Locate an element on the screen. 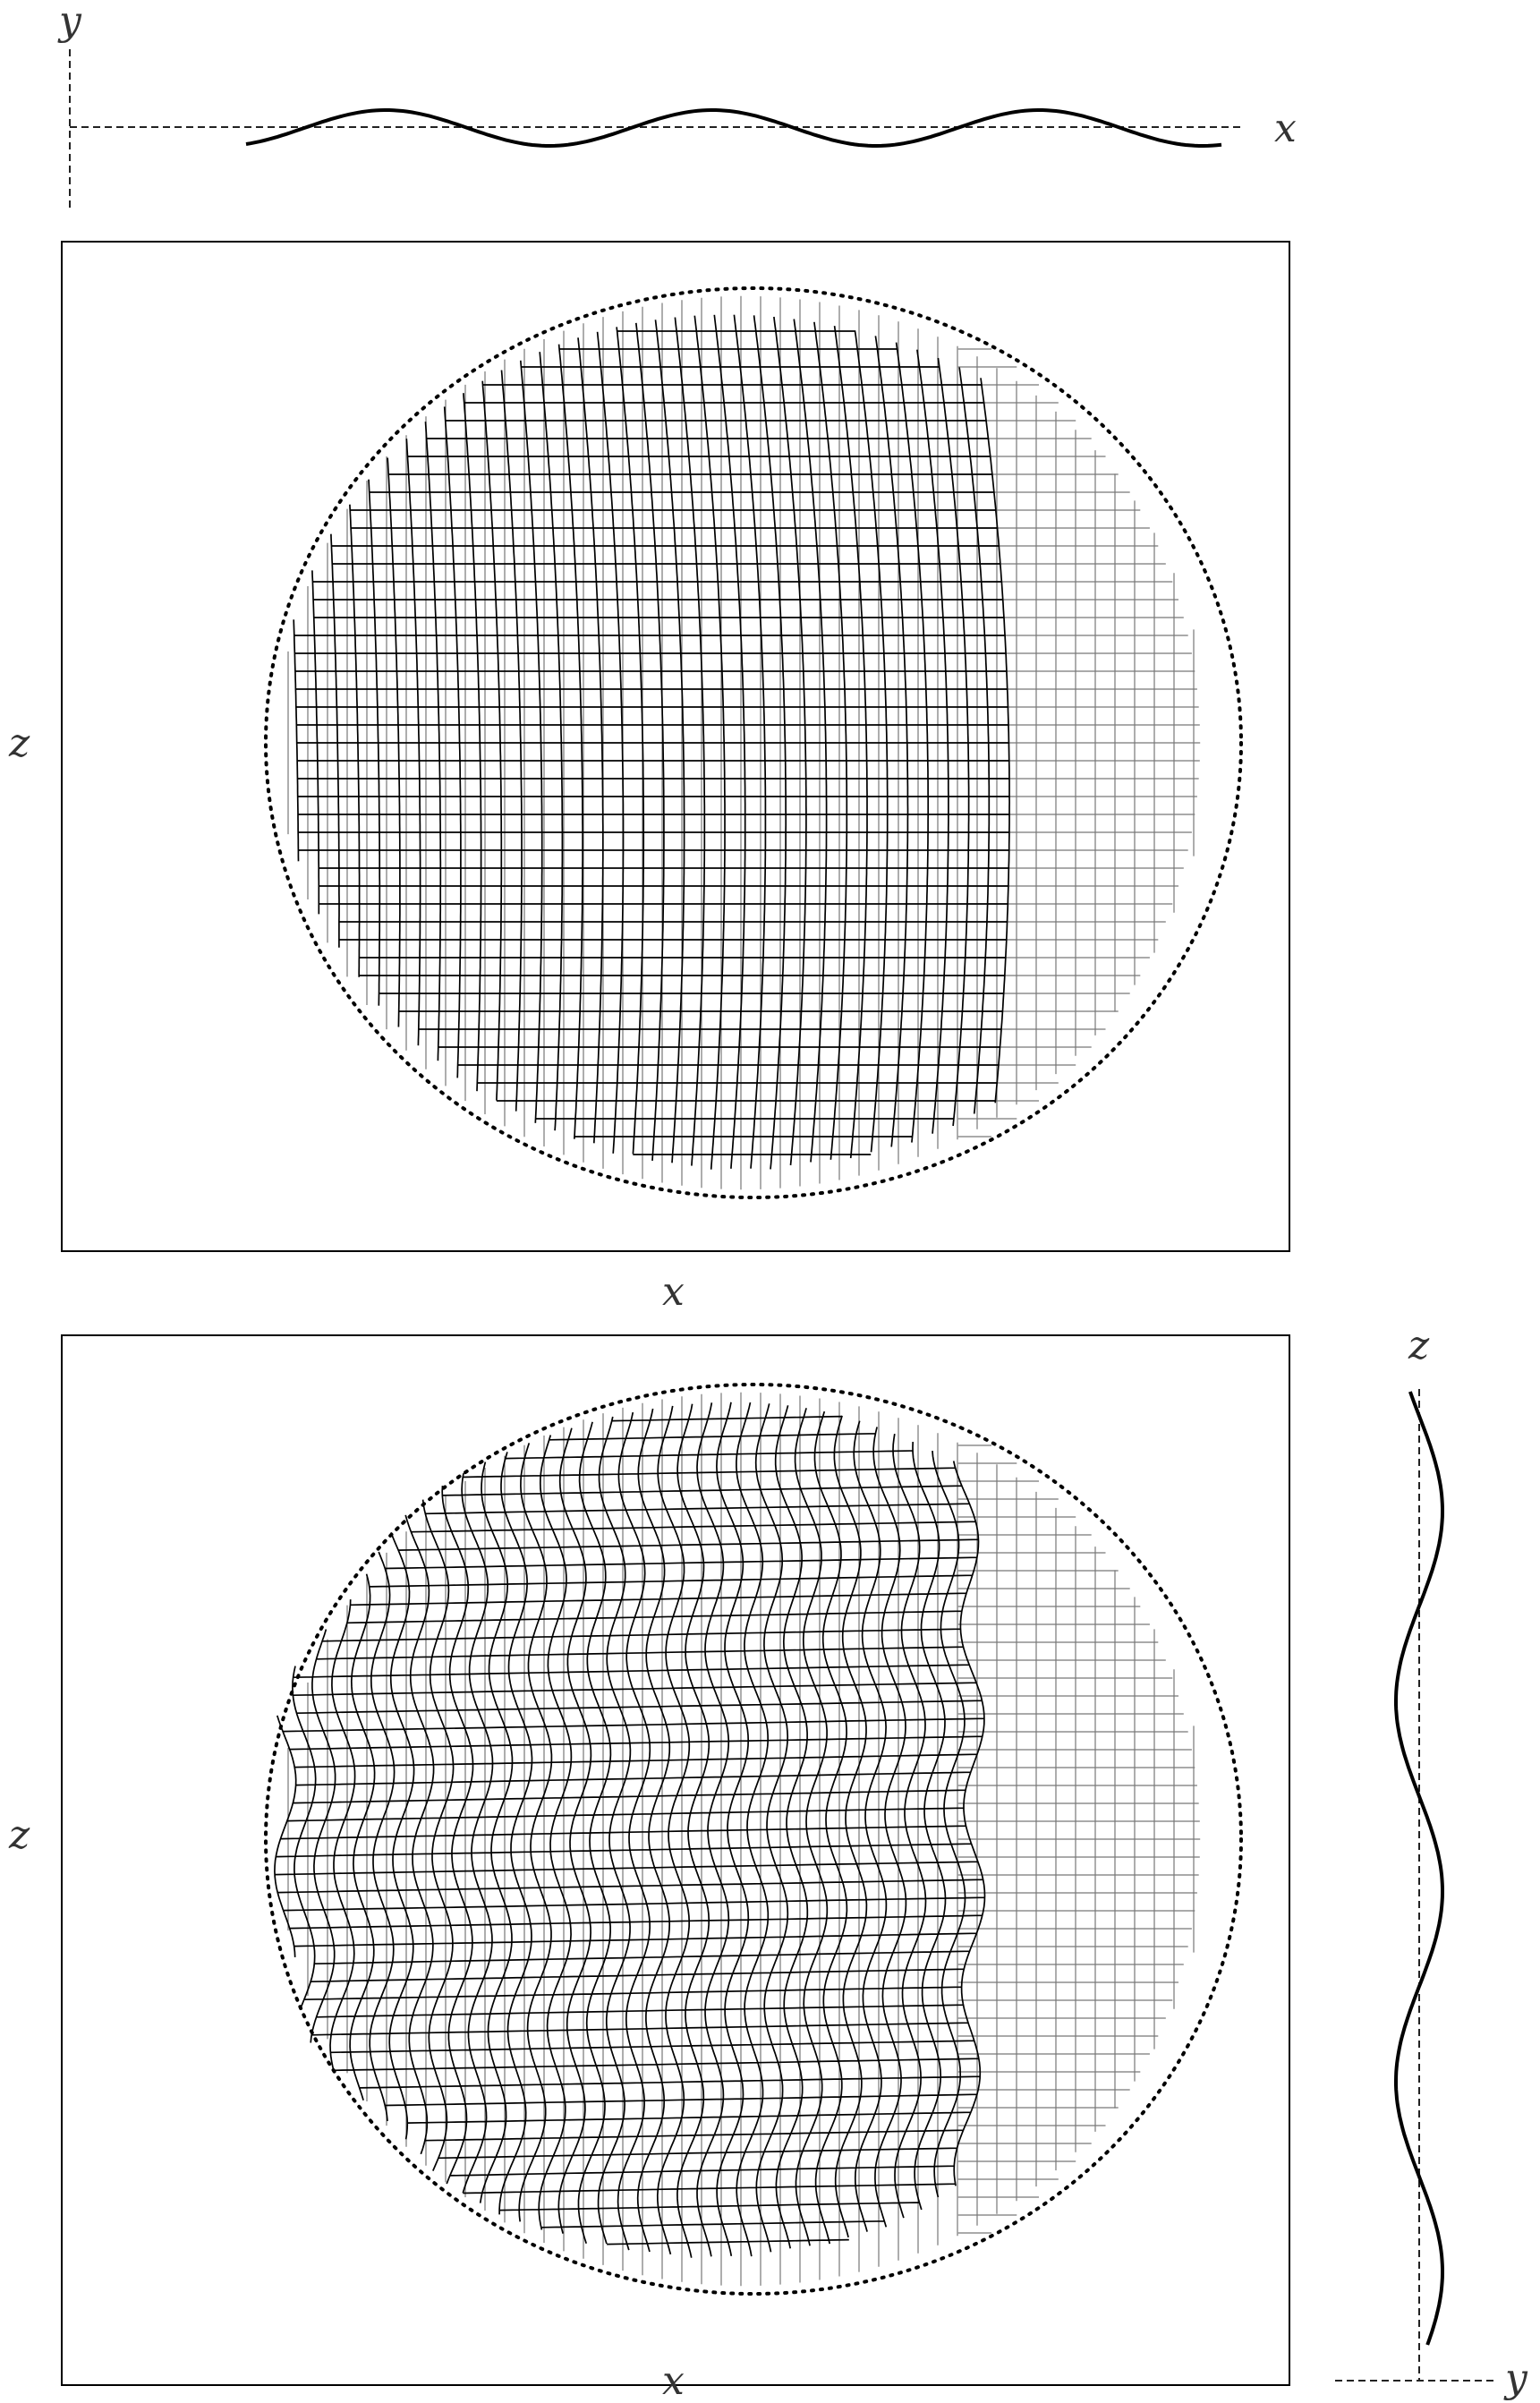 The height and width of the screenshot is (2403, 1540). bottom-panel-z-label: z is located at coordinates (19, 1835).